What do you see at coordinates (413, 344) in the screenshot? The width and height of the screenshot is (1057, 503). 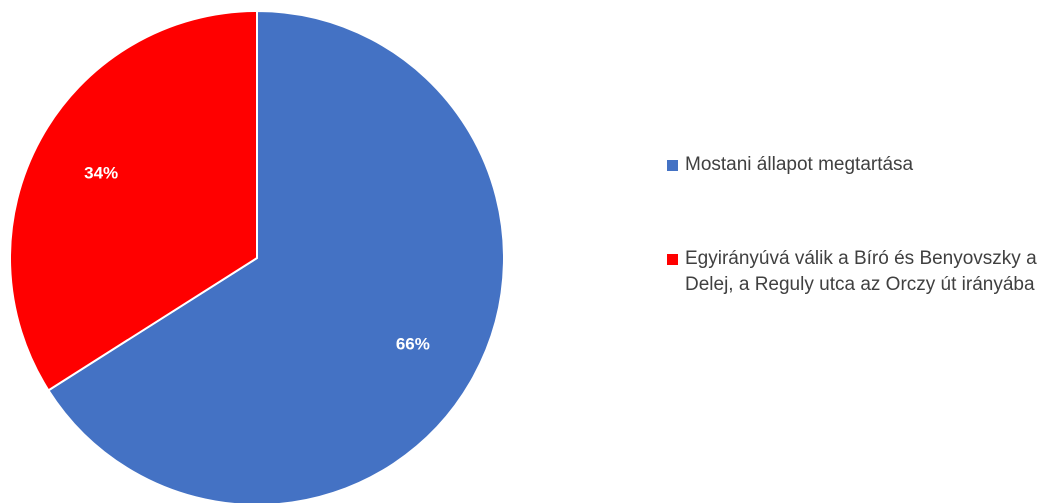 I see `pie-data-label-0: 66%` at bounding box center [413, 344].